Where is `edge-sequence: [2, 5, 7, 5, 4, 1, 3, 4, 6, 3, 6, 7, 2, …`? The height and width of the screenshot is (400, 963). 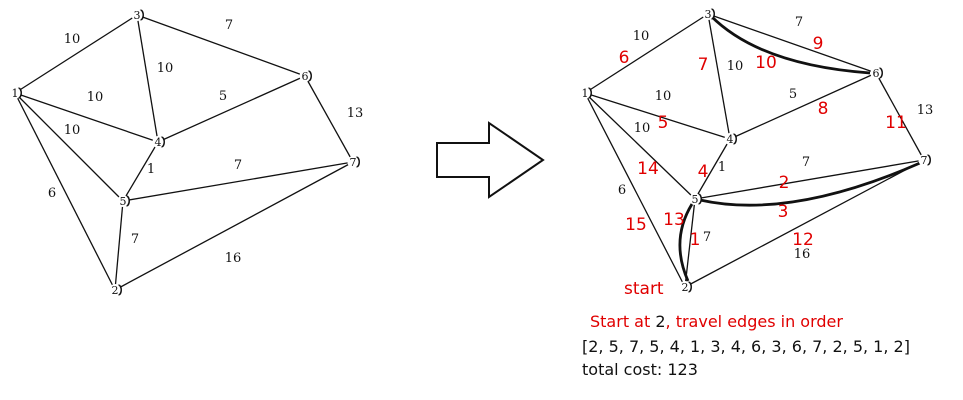 edge-sequence: [2, 5, 7, 5, 4, 1, 3, 4, 6, 3, 6, 7, 2, … is located at coordinates (746, 346).